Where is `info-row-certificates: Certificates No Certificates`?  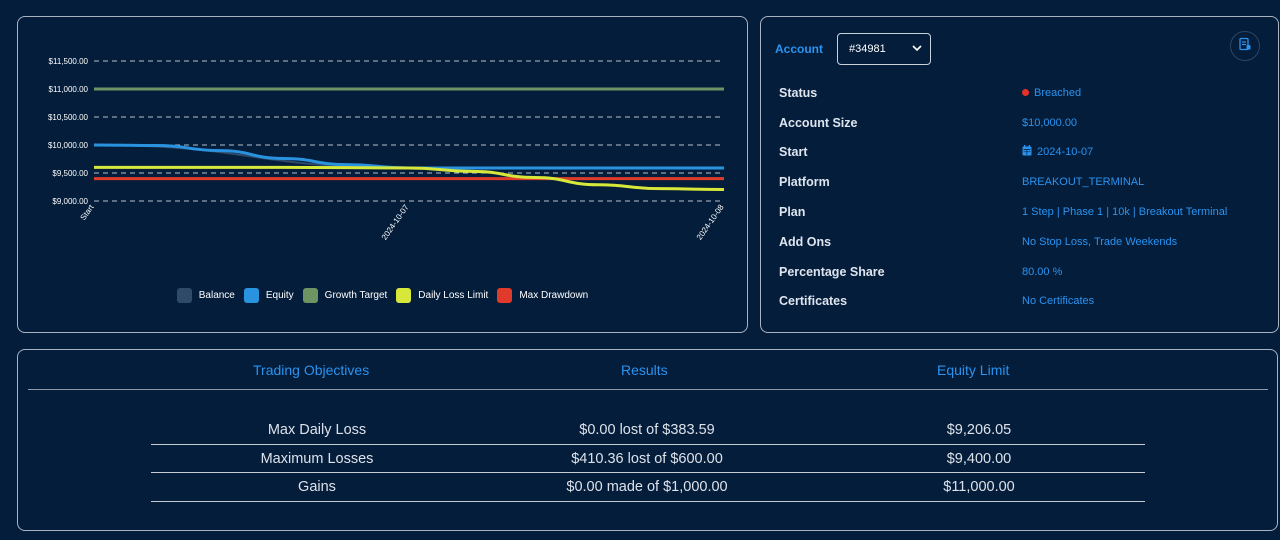 info-row-certificates: Certificates No Certificates is located at coordinates (1024, 302).